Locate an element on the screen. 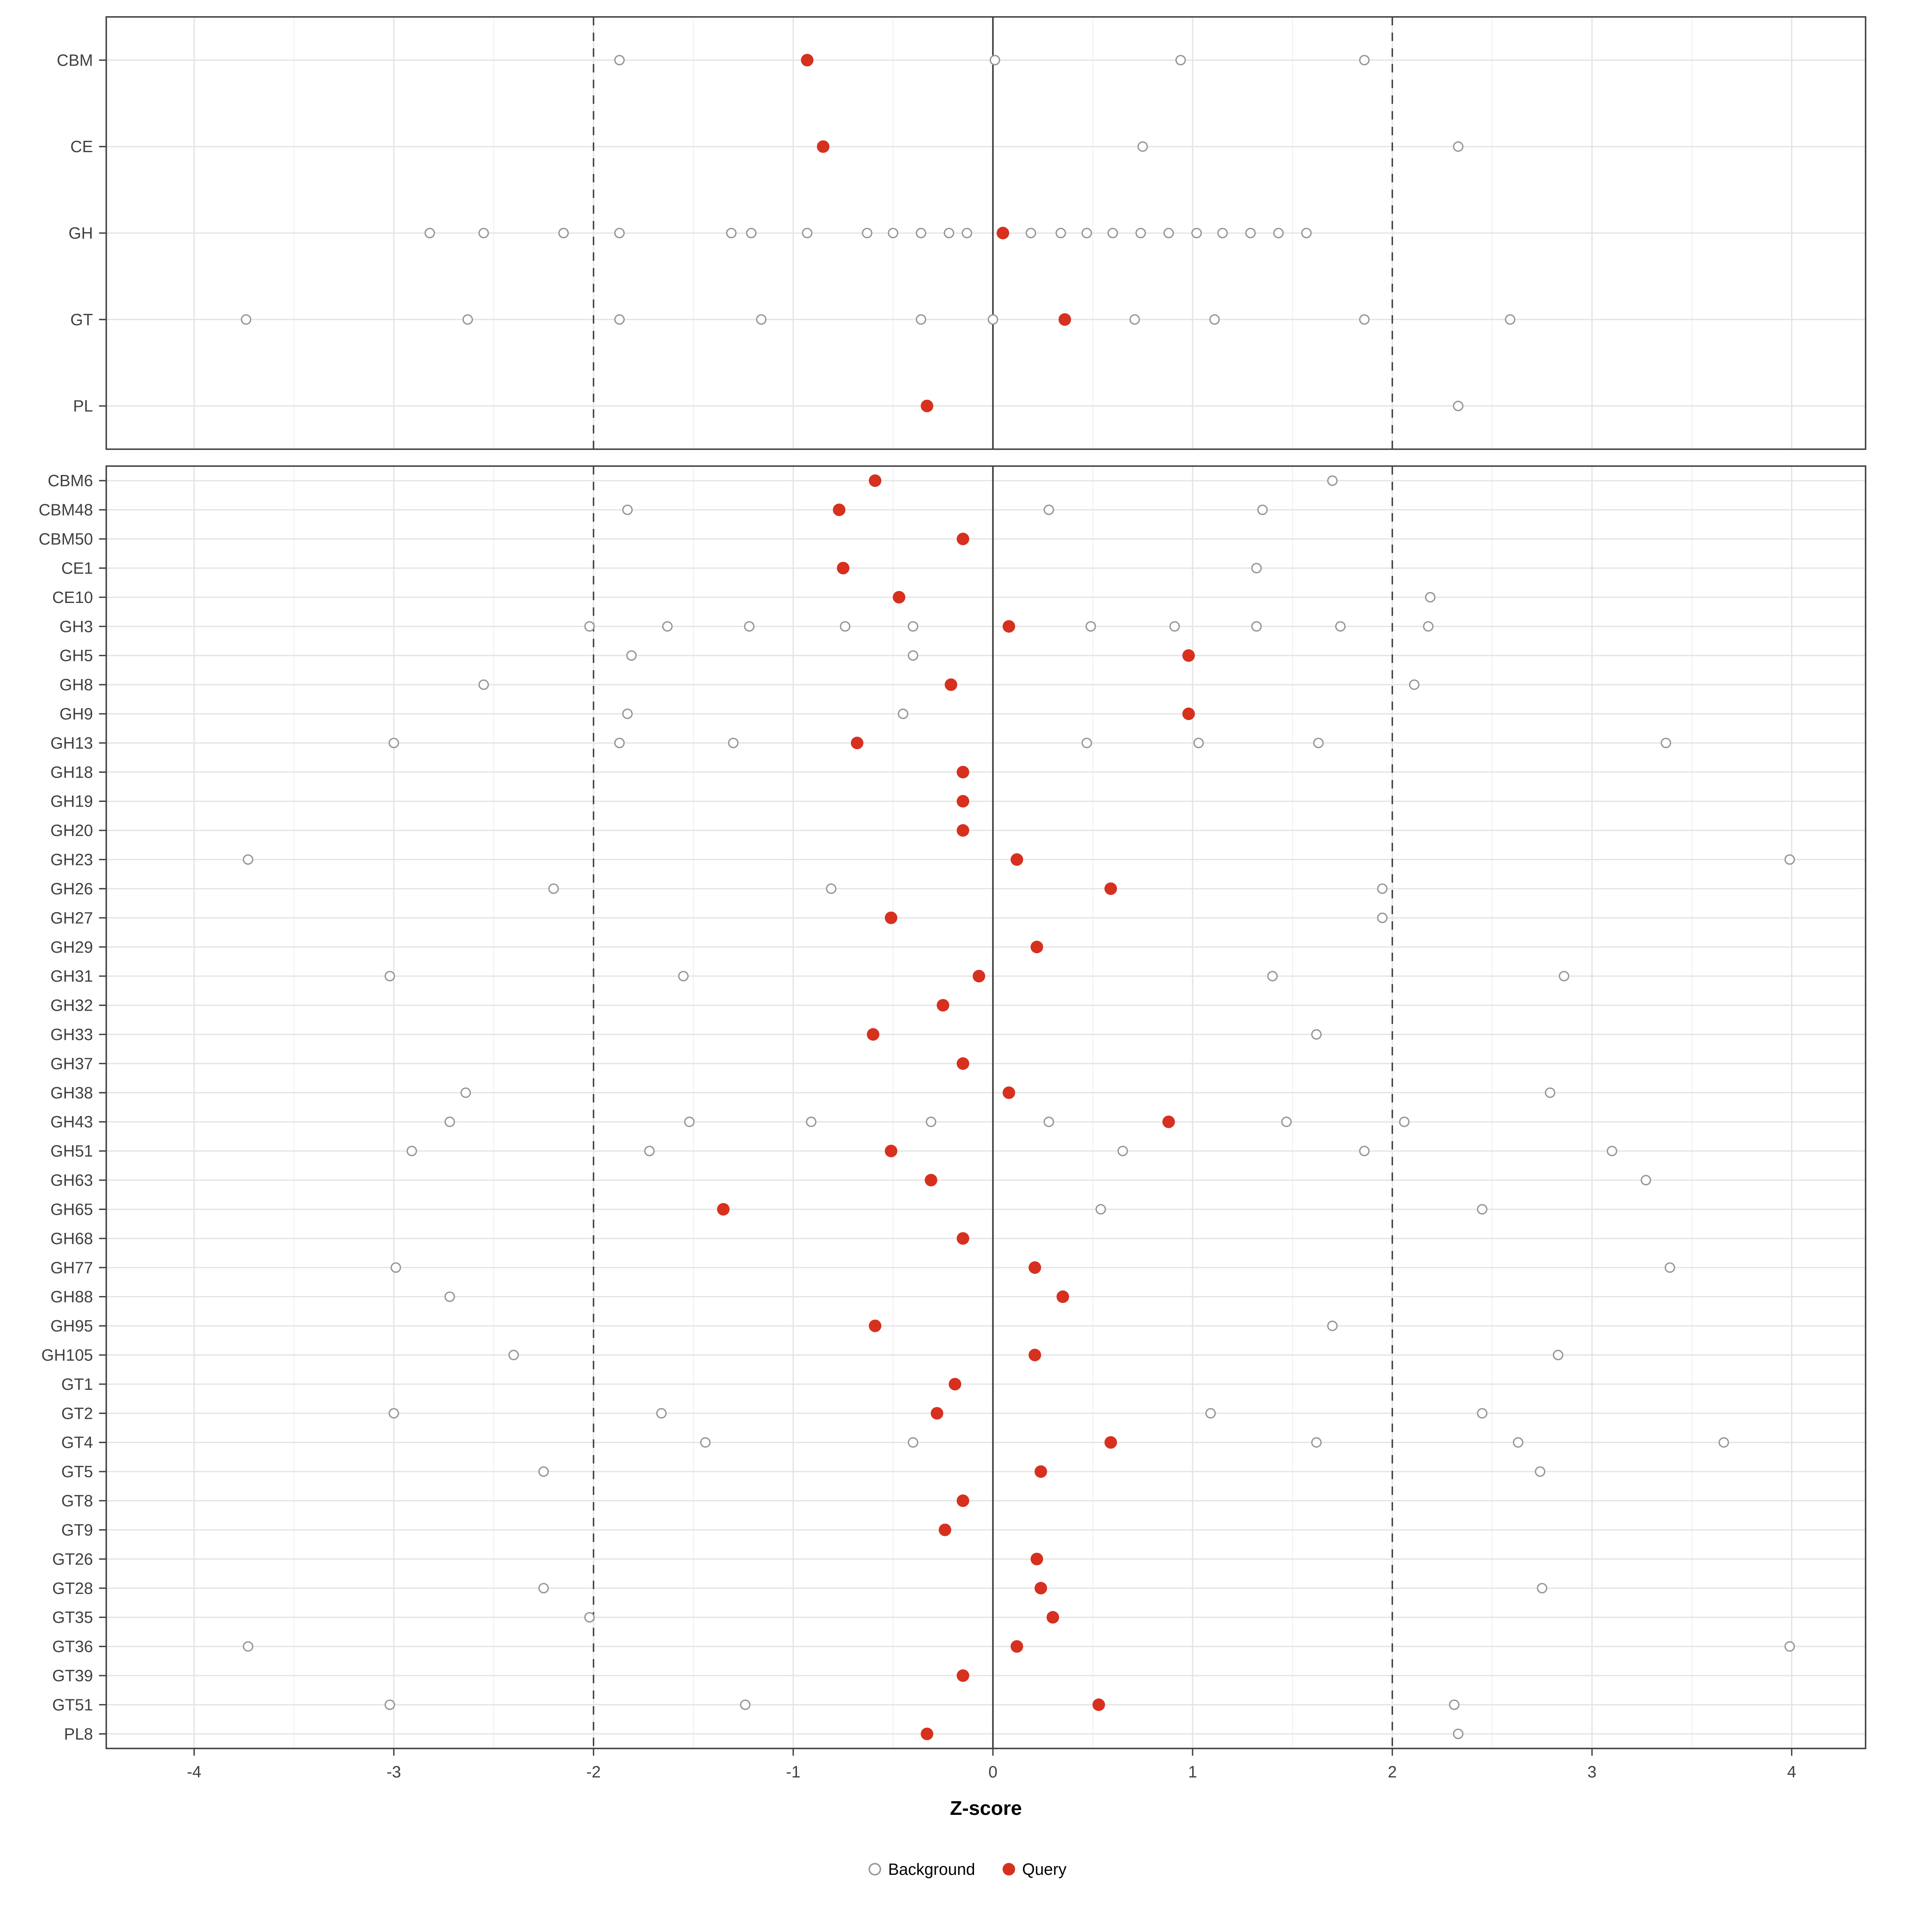 The width and height of the screenshot is (1932, 1932). y-tick-label-GH3: GH3 is located at coordinates (76, 626).